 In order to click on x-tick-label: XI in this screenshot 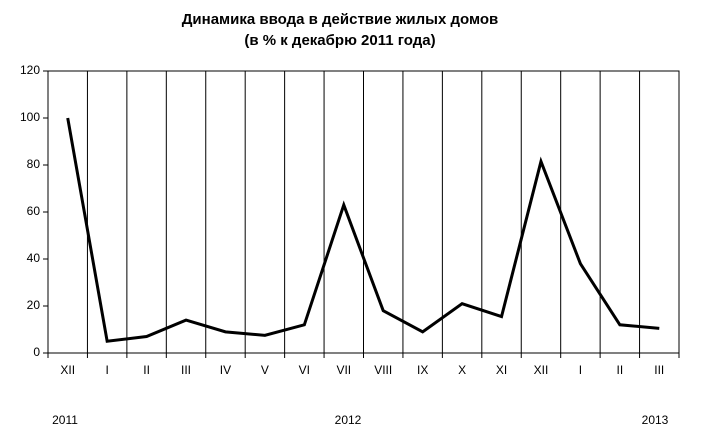, I will do `click(501, 370)`.